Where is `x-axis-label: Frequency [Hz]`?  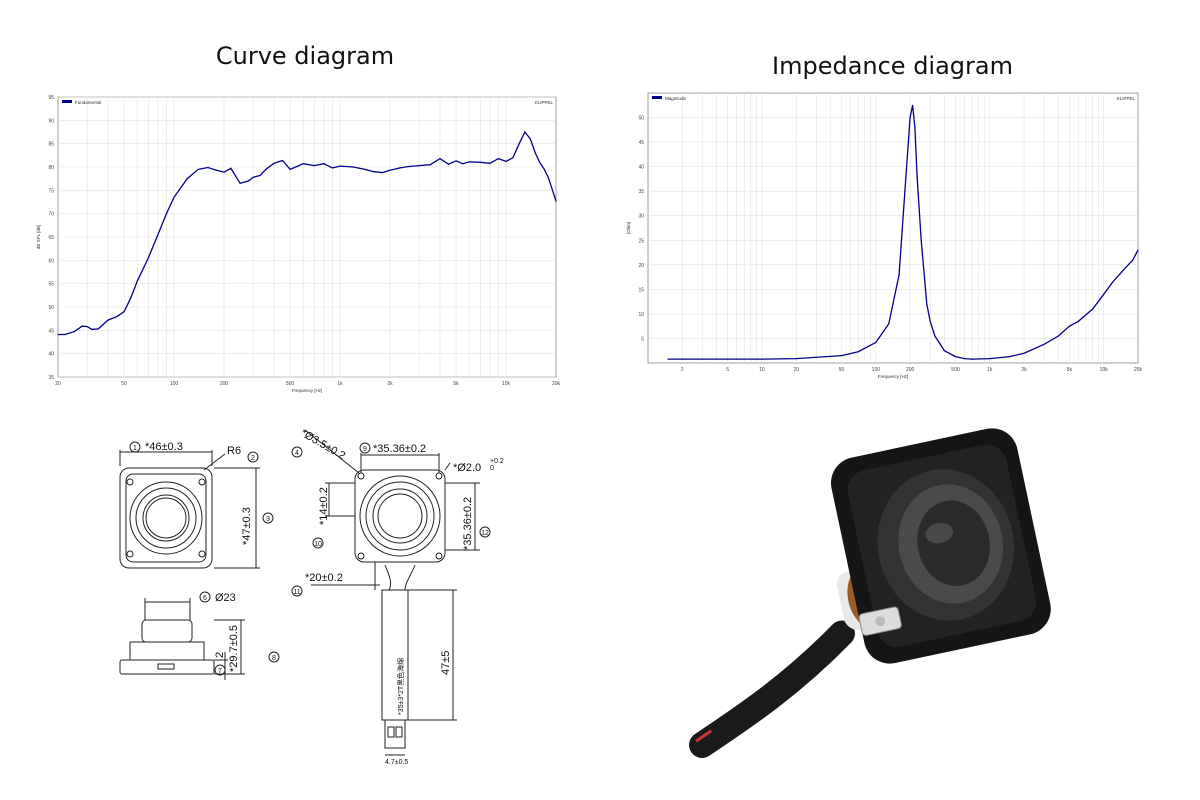 x-axis-label: Frequency [Hz] is located at coordinates (893, 376).